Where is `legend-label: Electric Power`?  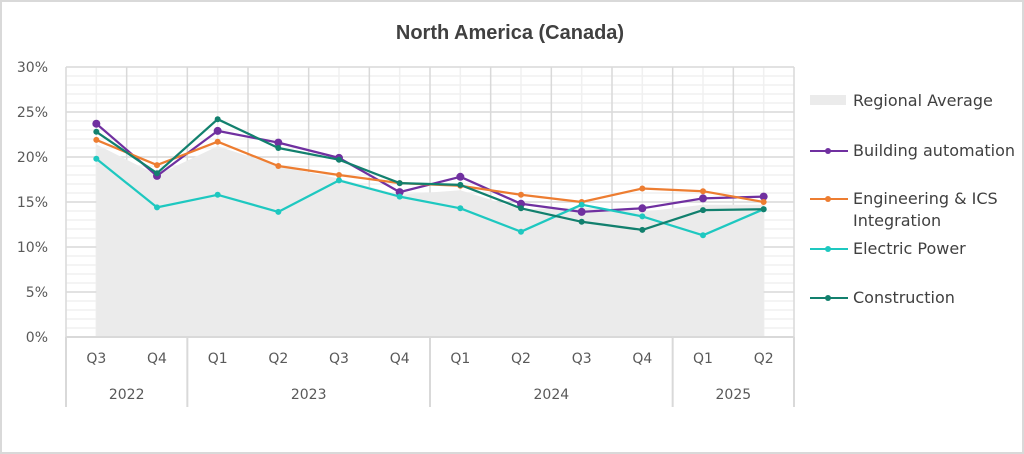 legend-label: Electric Power is located at coordinates (909, 248).